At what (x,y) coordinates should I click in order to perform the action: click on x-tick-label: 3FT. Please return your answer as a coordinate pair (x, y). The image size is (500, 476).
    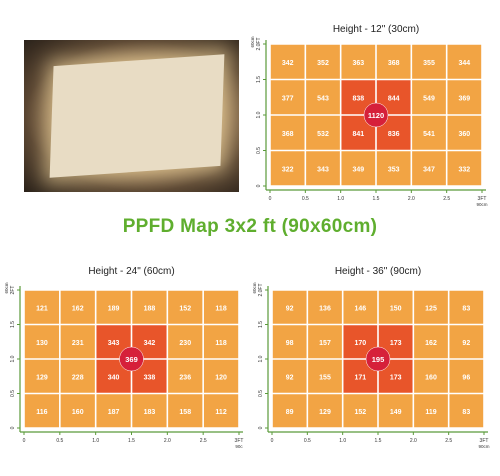
    Looking at the image, I should click on (484, 441).